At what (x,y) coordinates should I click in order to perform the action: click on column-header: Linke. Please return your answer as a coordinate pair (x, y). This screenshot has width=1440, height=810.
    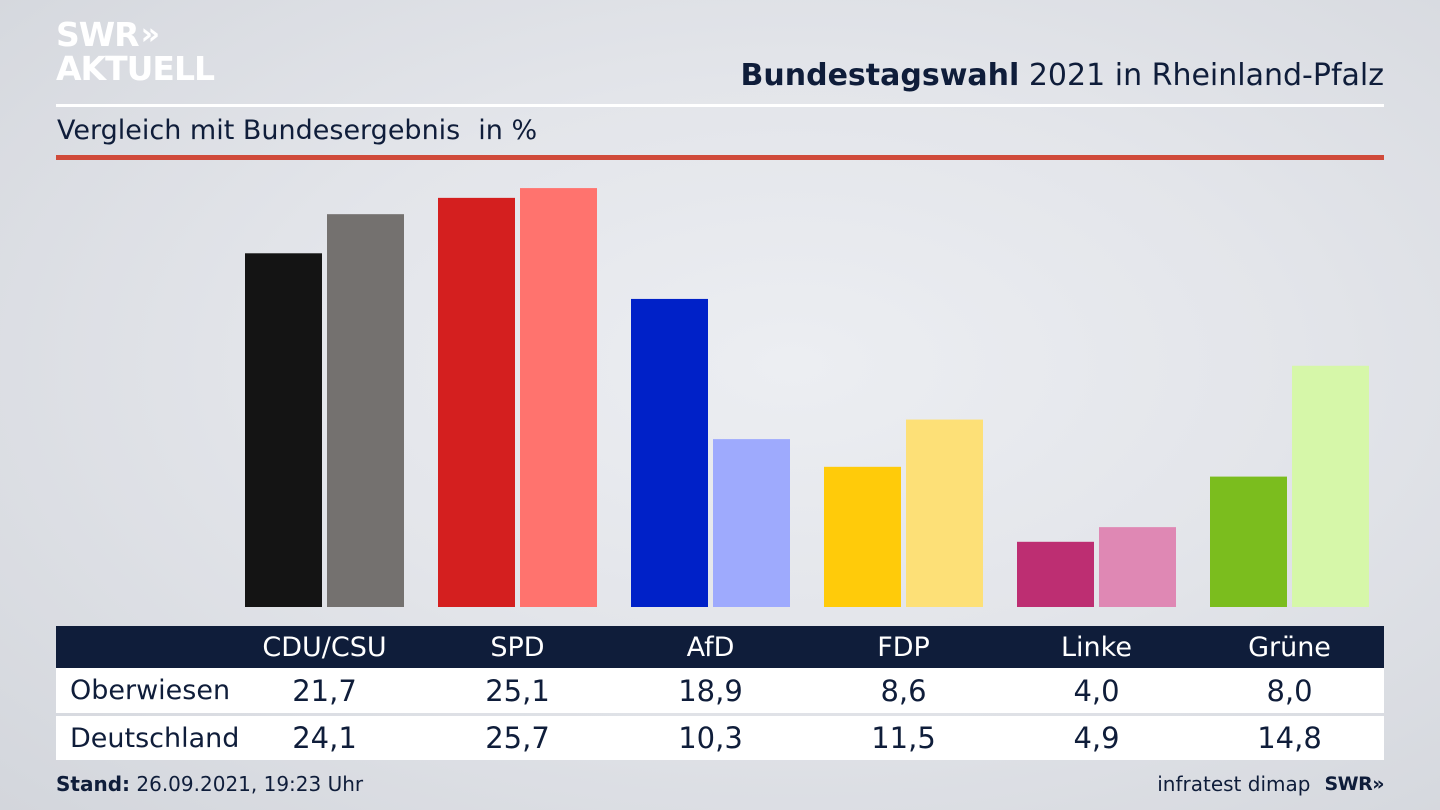
    Looking at the image, I should click on (1096, 647).